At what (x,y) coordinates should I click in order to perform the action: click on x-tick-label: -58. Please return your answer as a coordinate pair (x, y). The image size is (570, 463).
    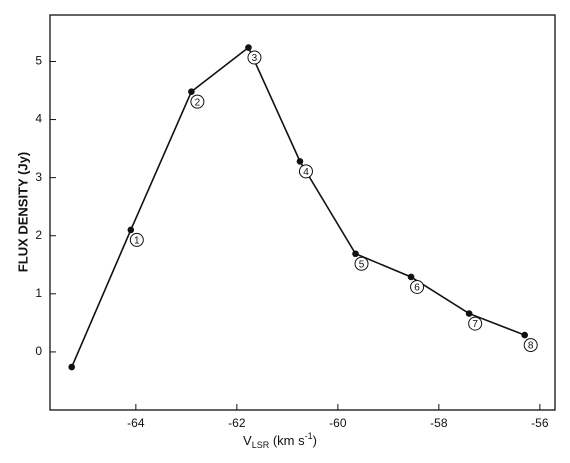
    Looking at the image, I should click on (439, 423).